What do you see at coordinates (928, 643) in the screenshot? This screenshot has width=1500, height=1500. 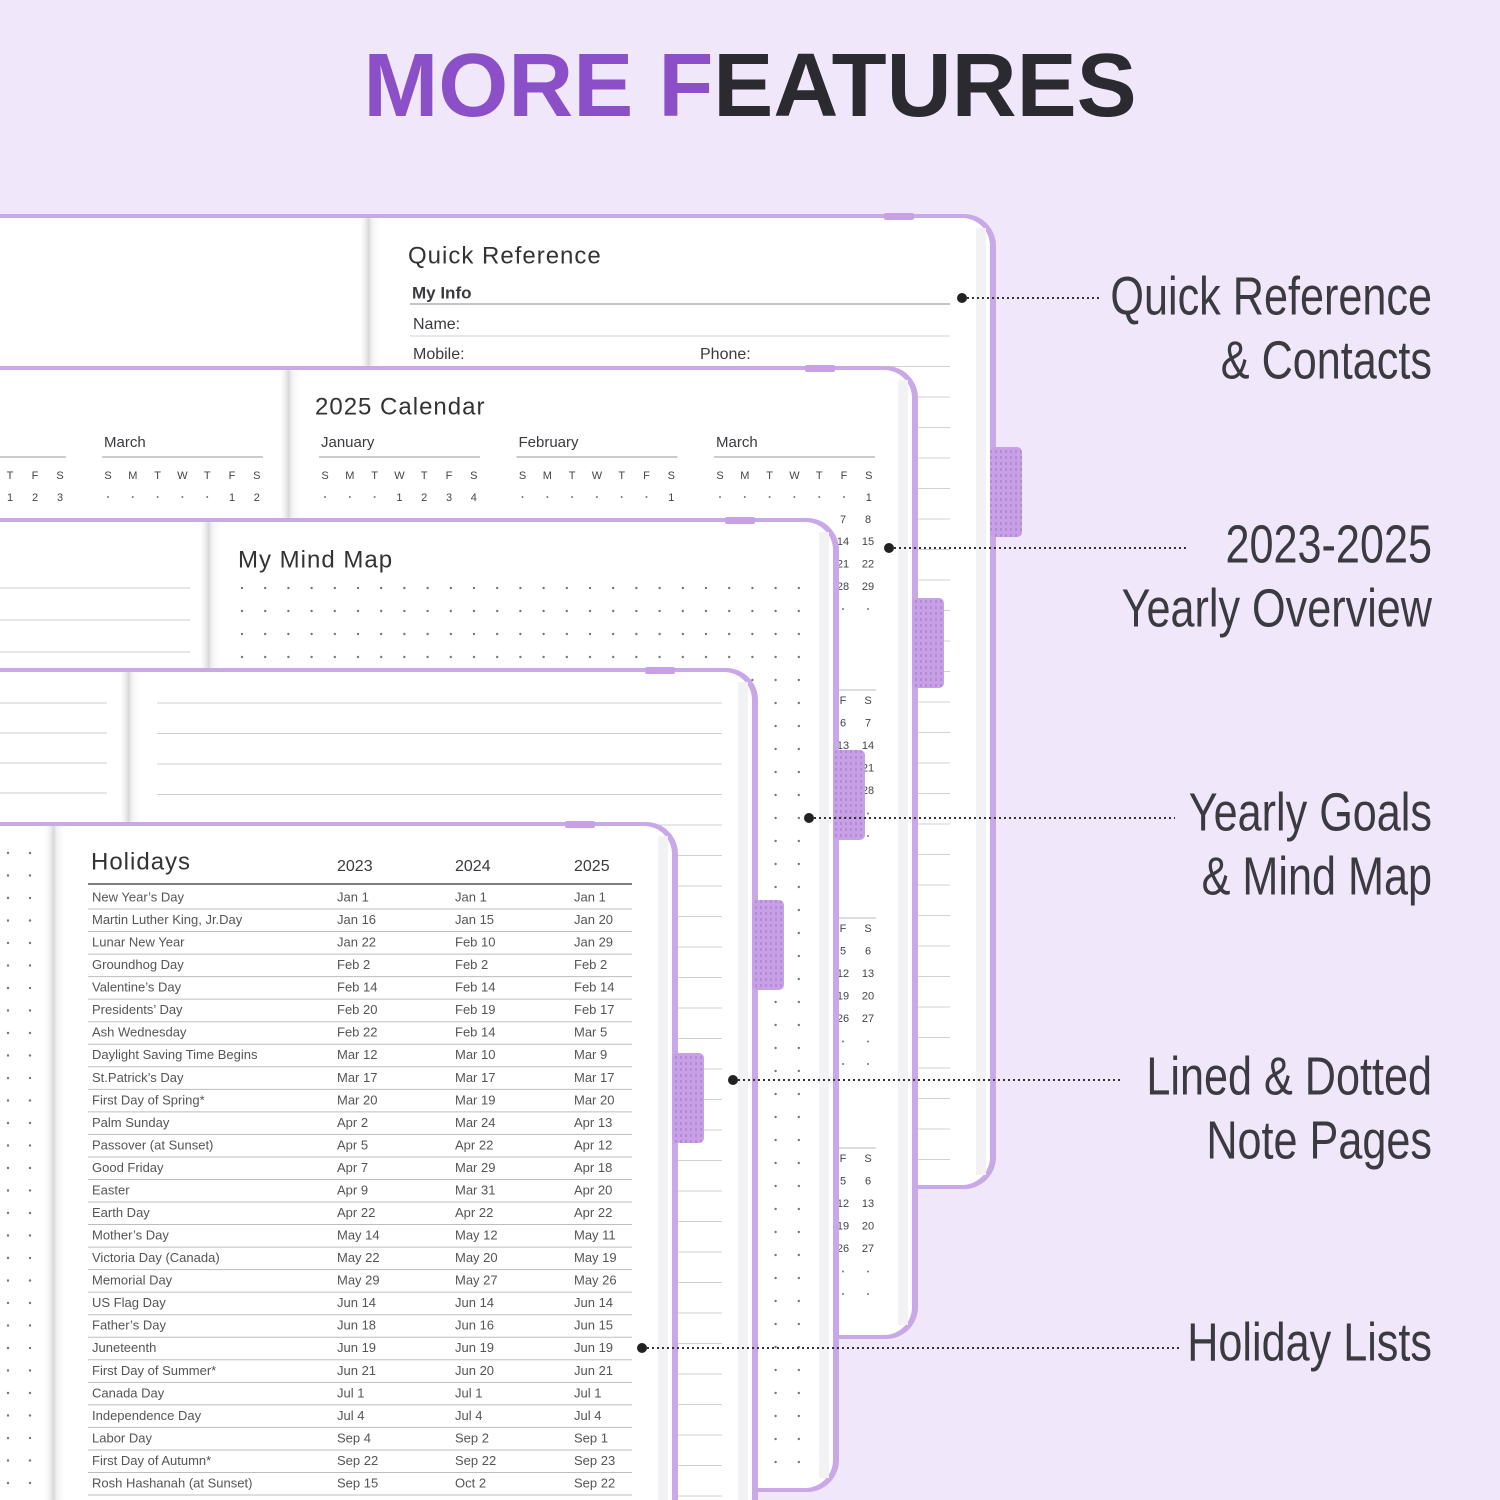 I see `elastic-band` at bounding box center [928, 643].